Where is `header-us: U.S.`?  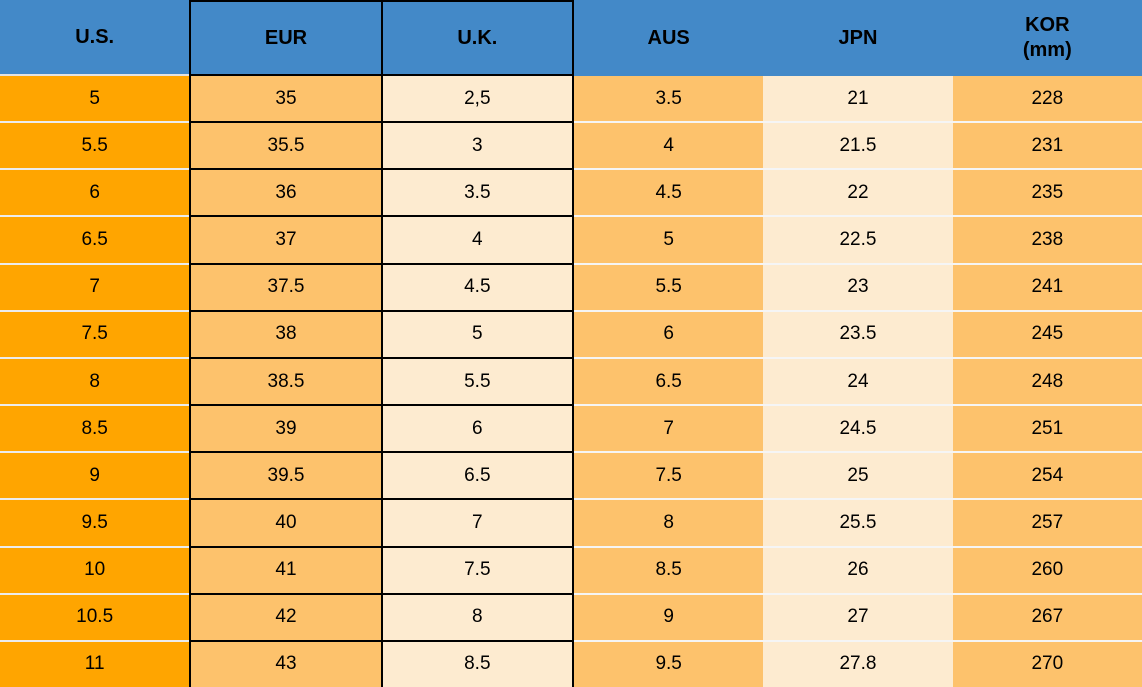 header-us: U.S. is located at coordinates (95, 38).